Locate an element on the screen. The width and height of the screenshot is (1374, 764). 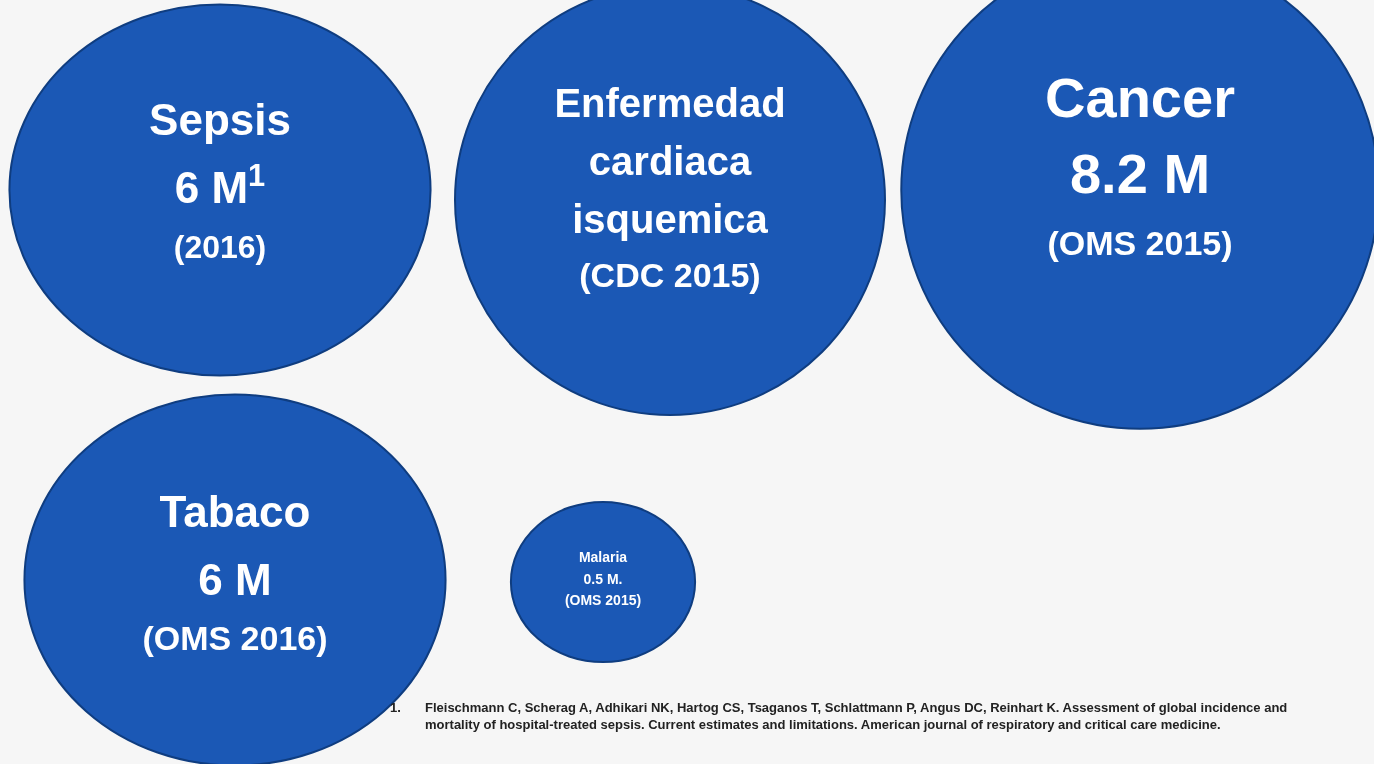
data-label: 0.5 M. is located at coordinates (603, 579).